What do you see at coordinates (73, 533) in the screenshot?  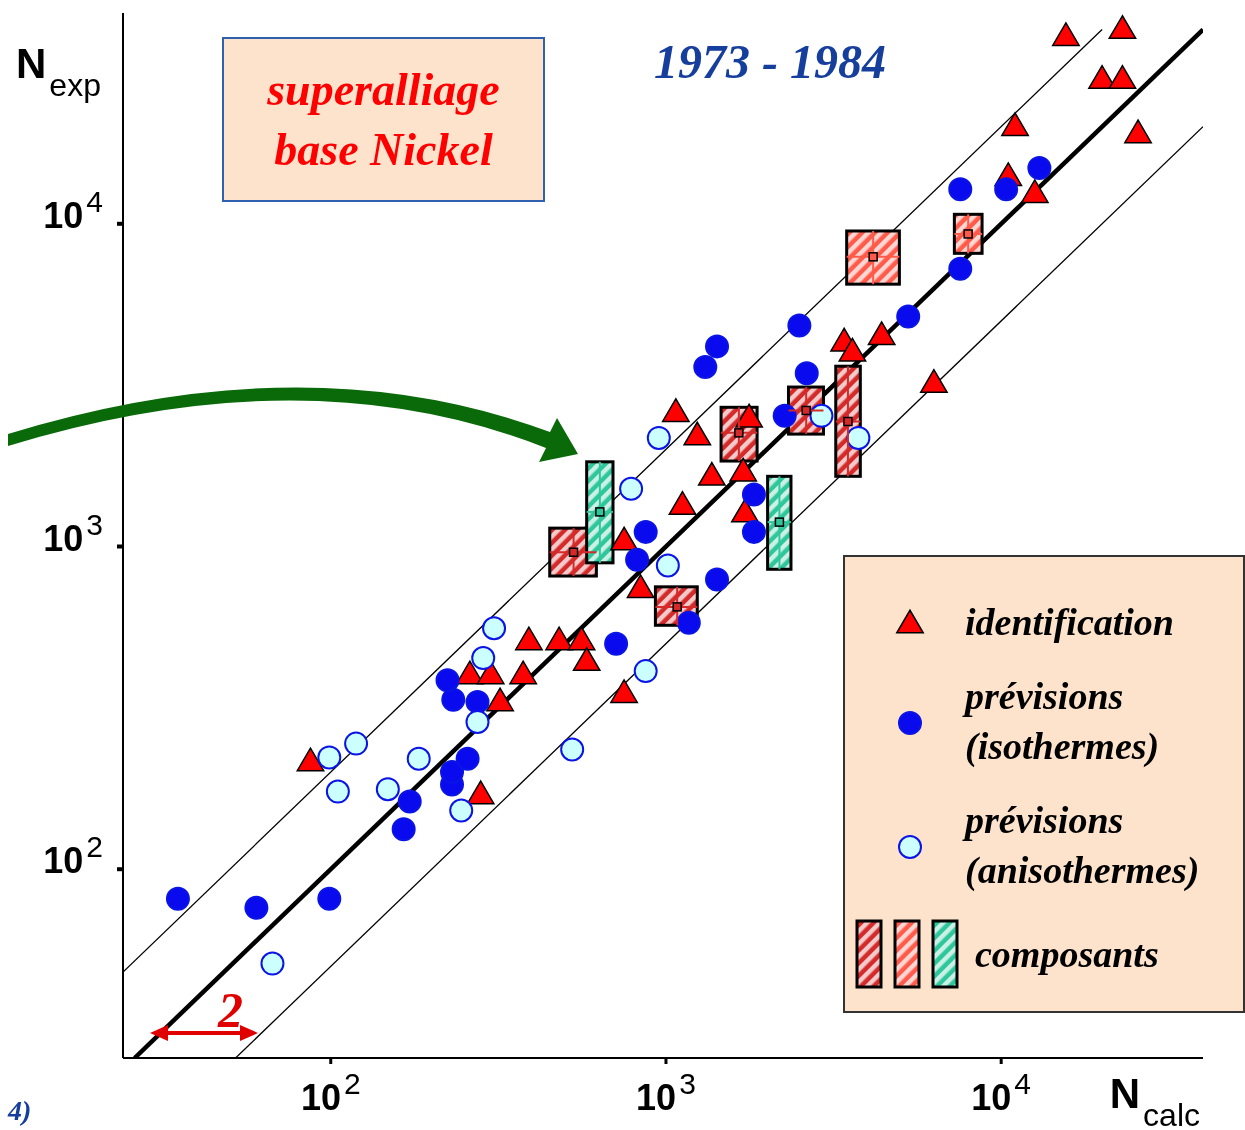 I see `y-tick-label: 10$^{3}$` at bounding box center [73, 533].